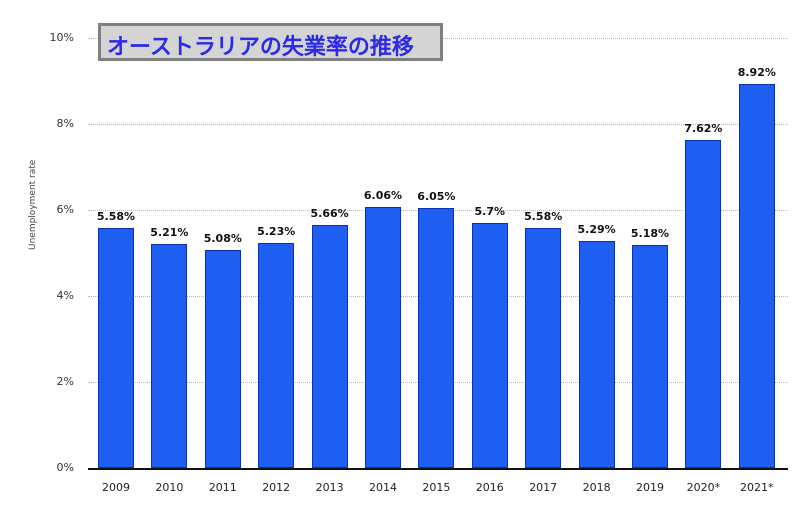 The image size is (800, 515). Describe the element at coordinates (543, 487) in the screenshot. I see `x-tick-label: 2017` at that location.